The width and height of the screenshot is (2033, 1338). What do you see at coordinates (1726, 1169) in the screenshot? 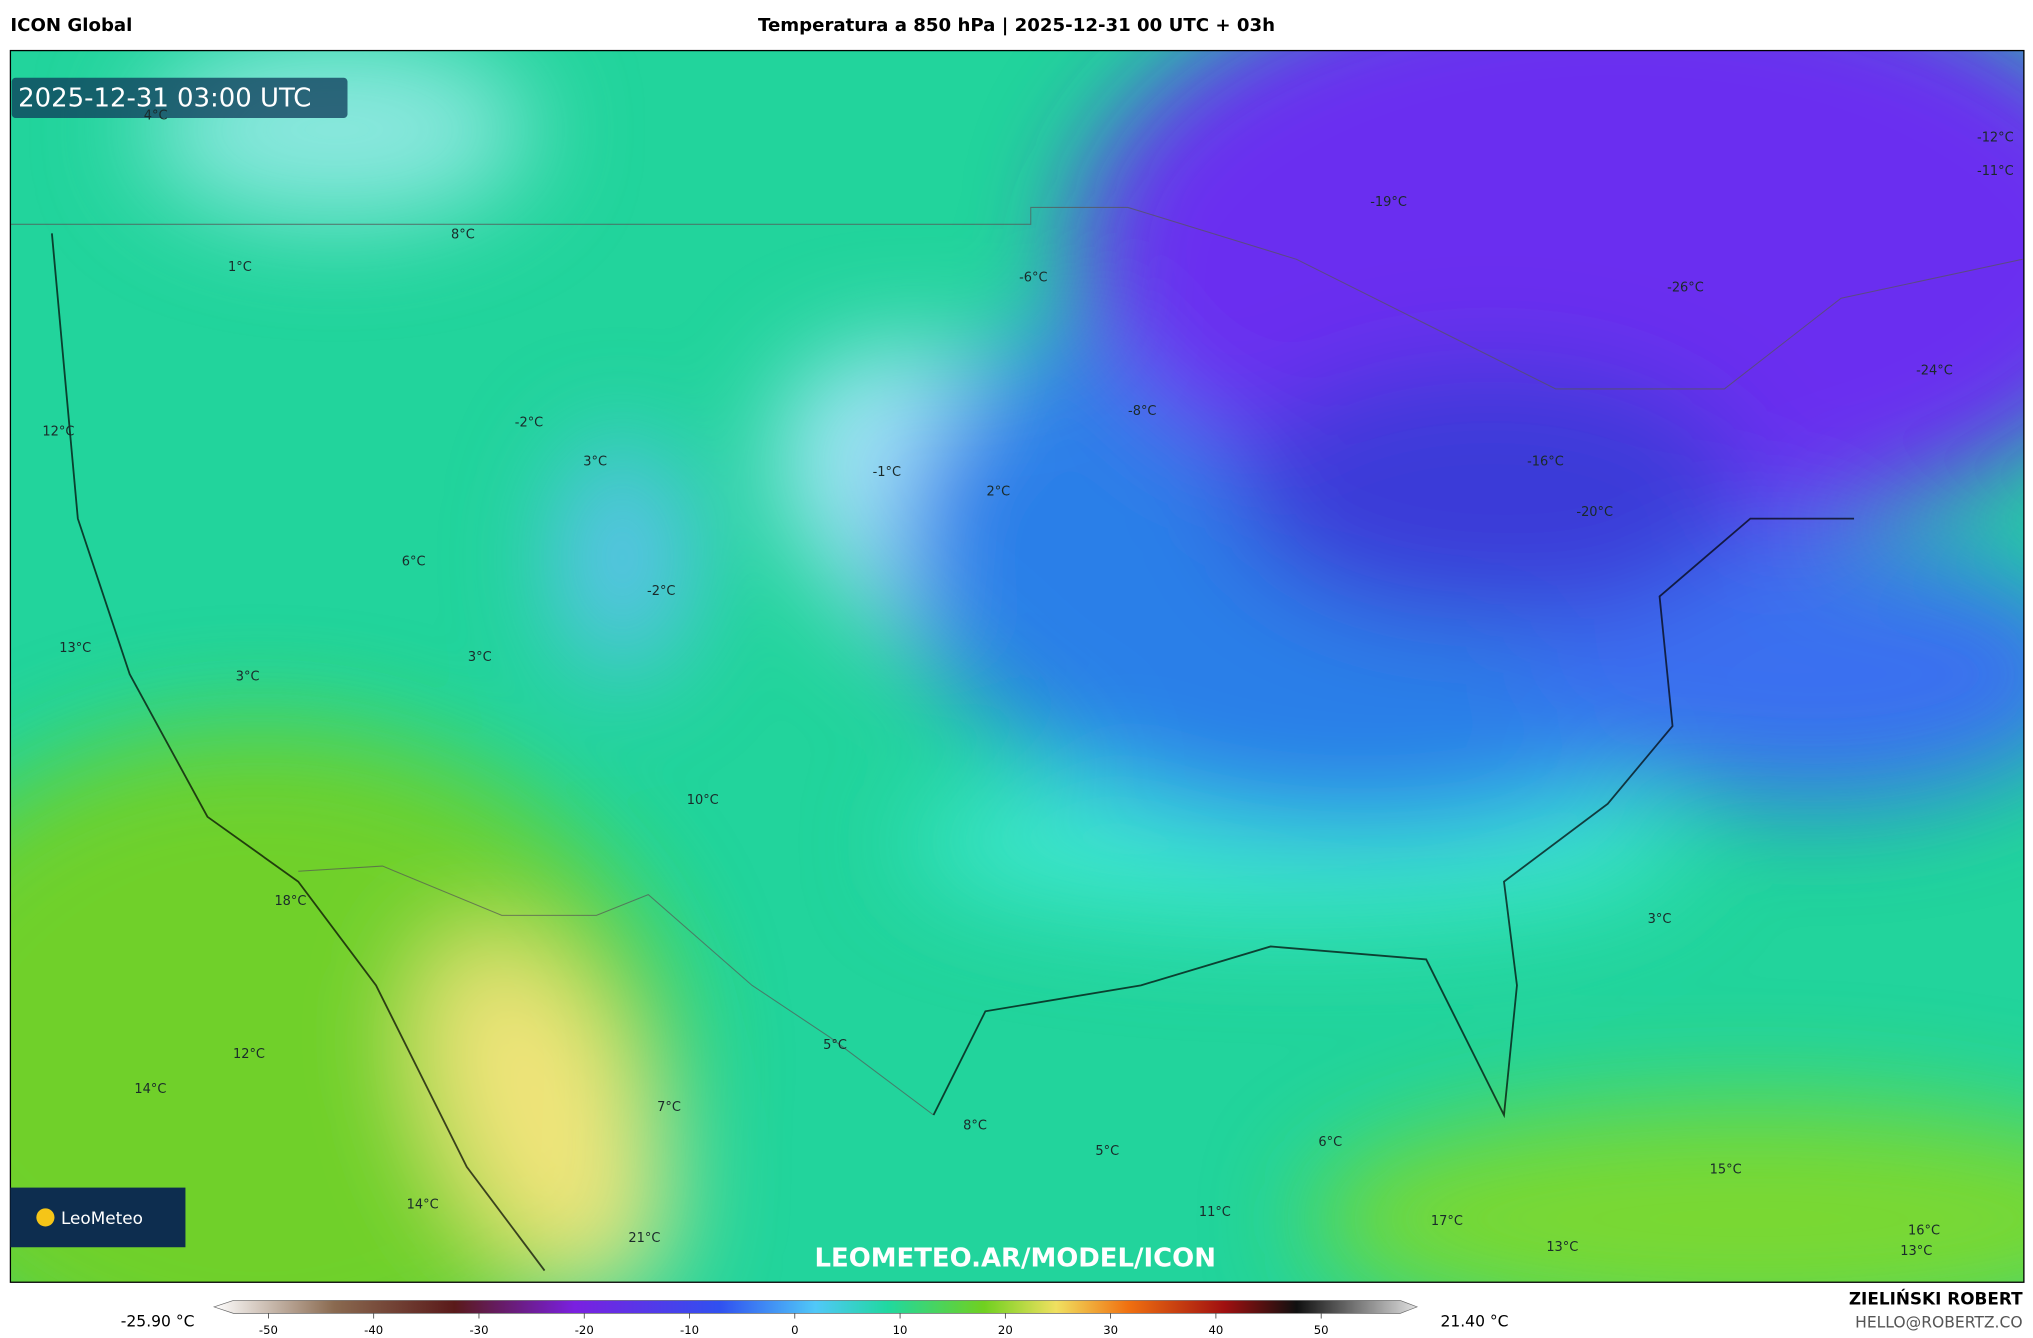
I see `temperature-label: 15°C` at bounding box center [1726, 1169].